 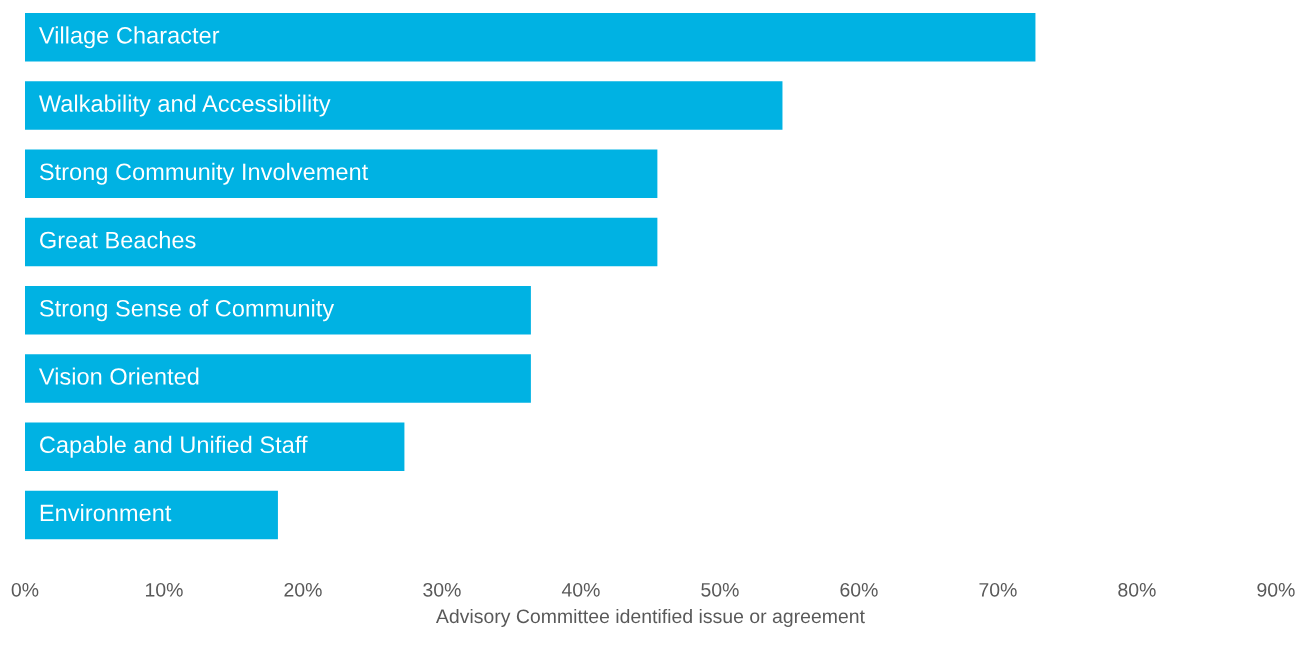 What do you see at coordinates (184, 105) in the screenshot?
I see `y-tick-label: Walkability and Accessibility` at bounding box center [184, 105].